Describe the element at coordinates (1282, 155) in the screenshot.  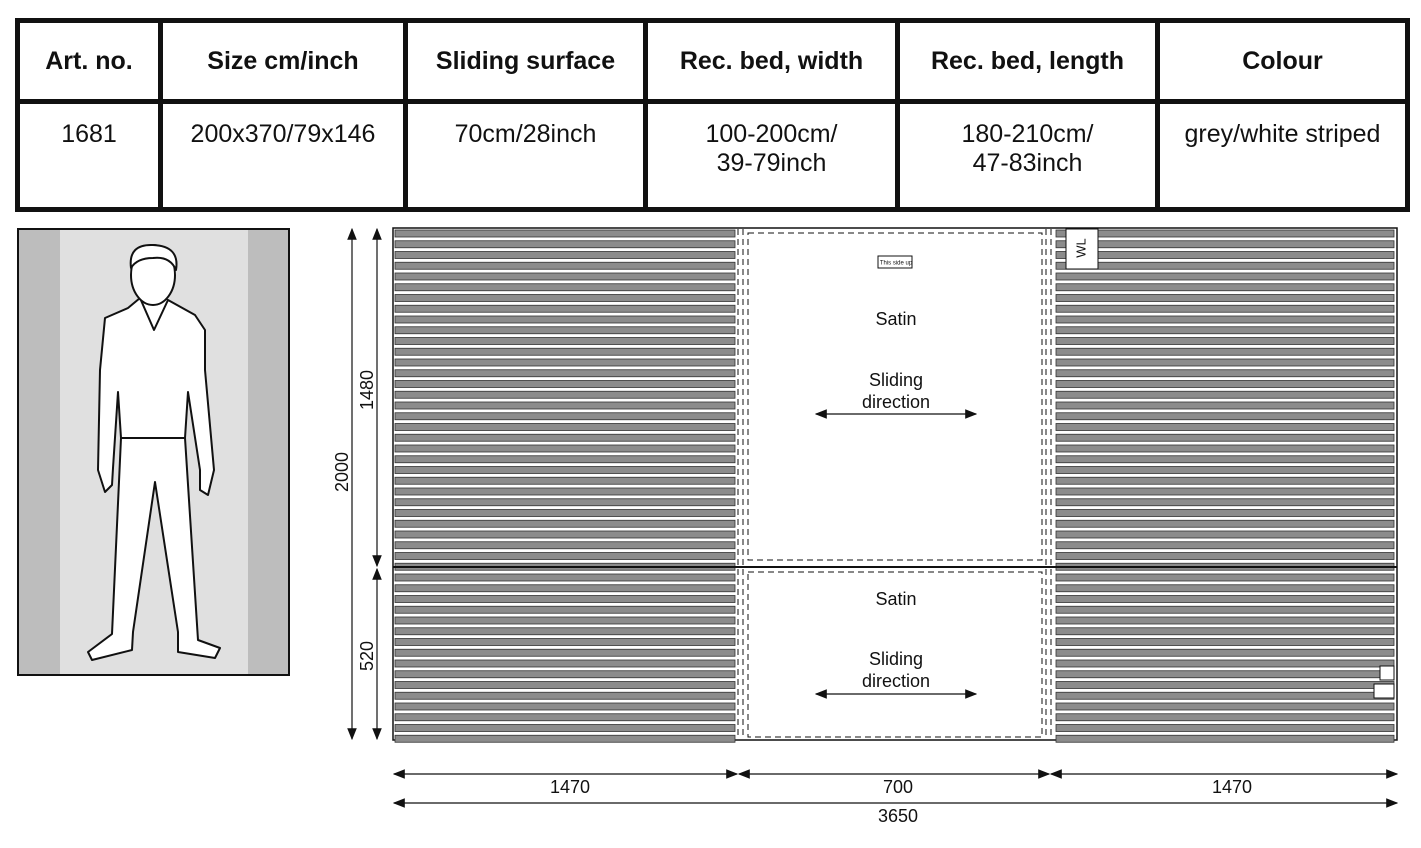
I see `cell: grey/white striped` at that location.